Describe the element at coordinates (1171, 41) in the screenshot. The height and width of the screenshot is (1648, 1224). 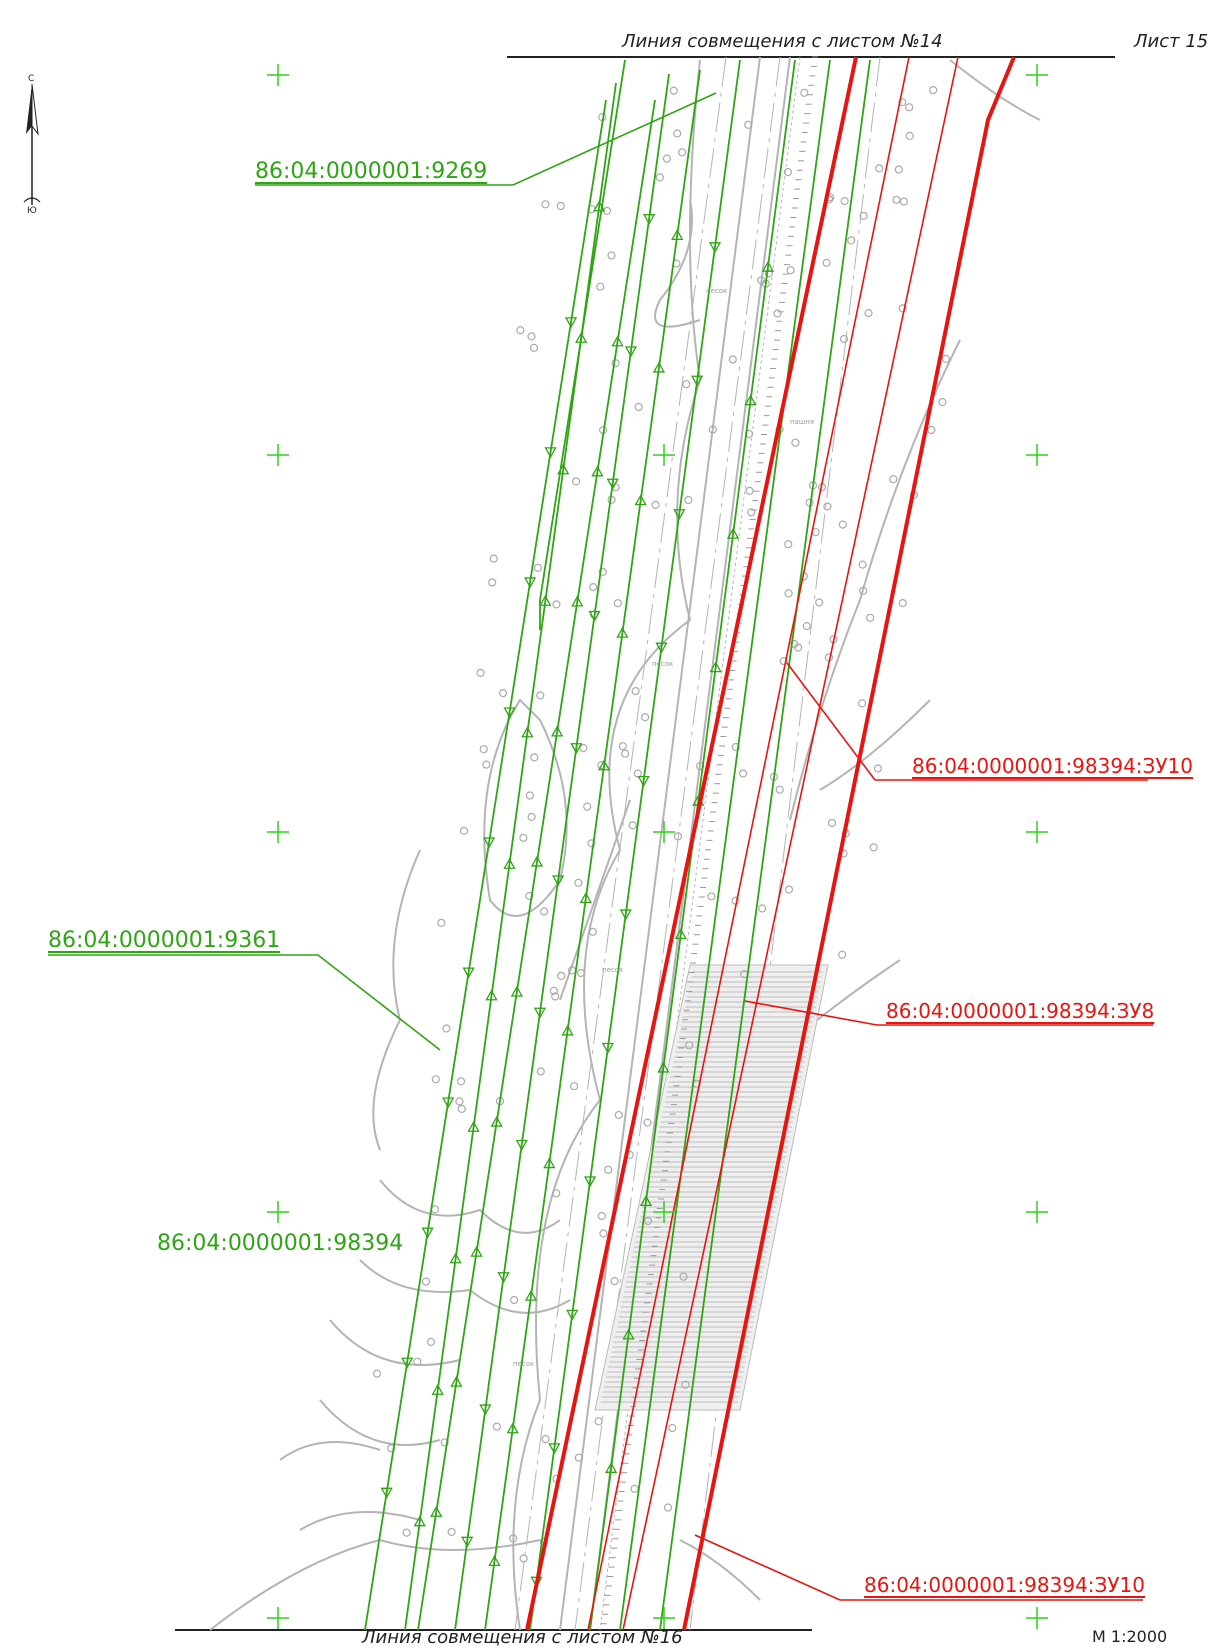
I see `sheet-number: Лист 15` at that location.